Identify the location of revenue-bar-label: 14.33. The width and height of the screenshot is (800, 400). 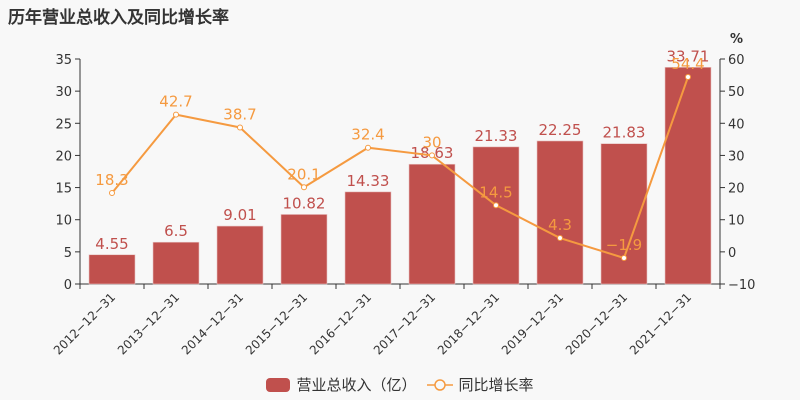
(368, 181).